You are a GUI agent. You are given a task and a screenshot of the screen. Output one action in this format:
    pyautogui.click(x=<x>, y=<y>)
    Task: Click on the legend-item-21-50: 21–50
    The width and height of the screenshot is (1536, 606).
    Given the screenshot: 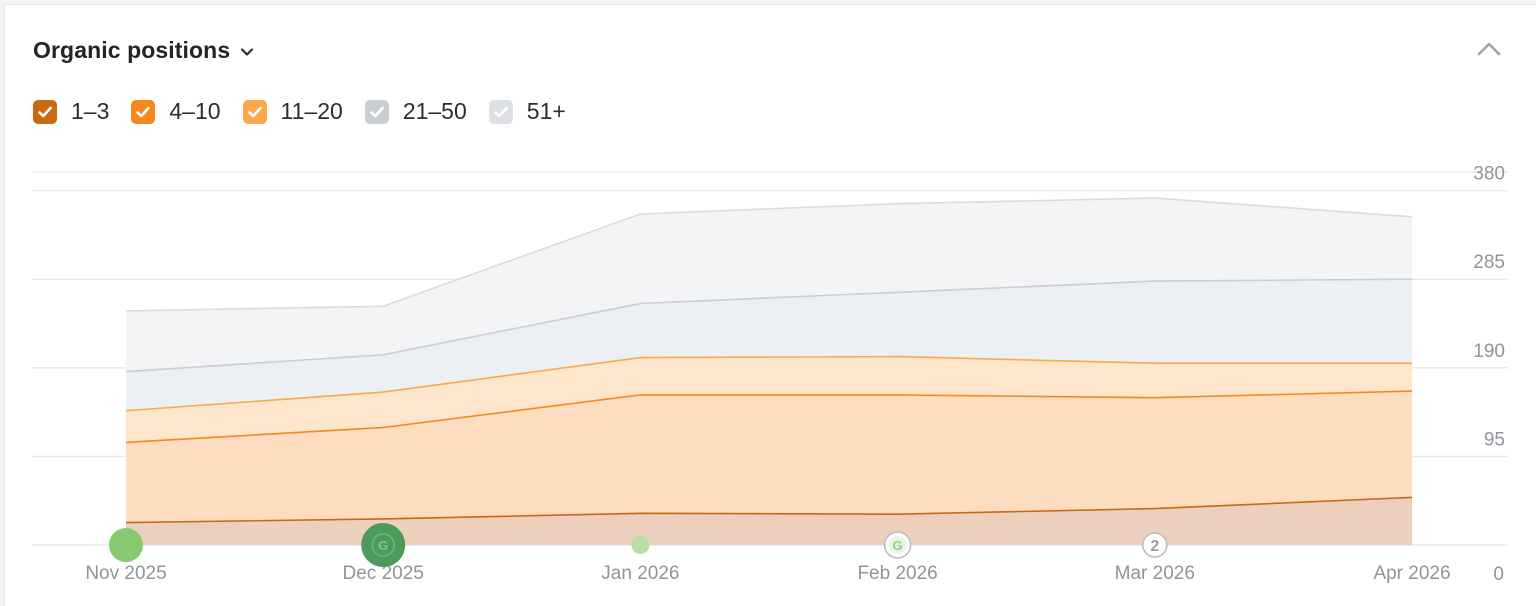 What is the action you would take?
    pyautogui.click(x=415, y=111)
    